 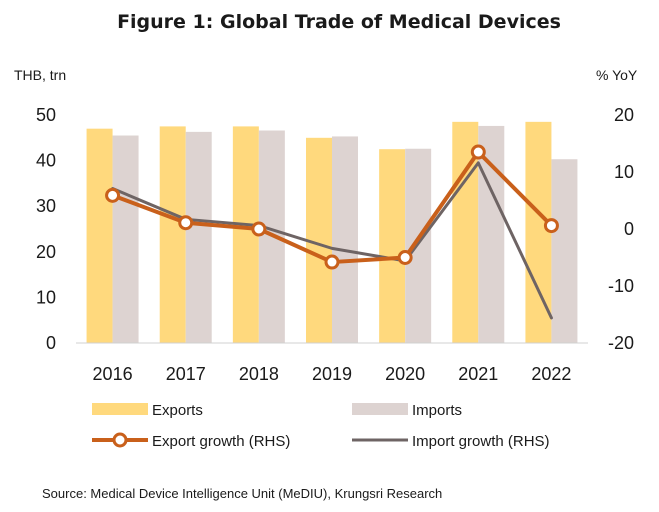 I want to click on legend-swatch-imports, so click(x=380, y=409).